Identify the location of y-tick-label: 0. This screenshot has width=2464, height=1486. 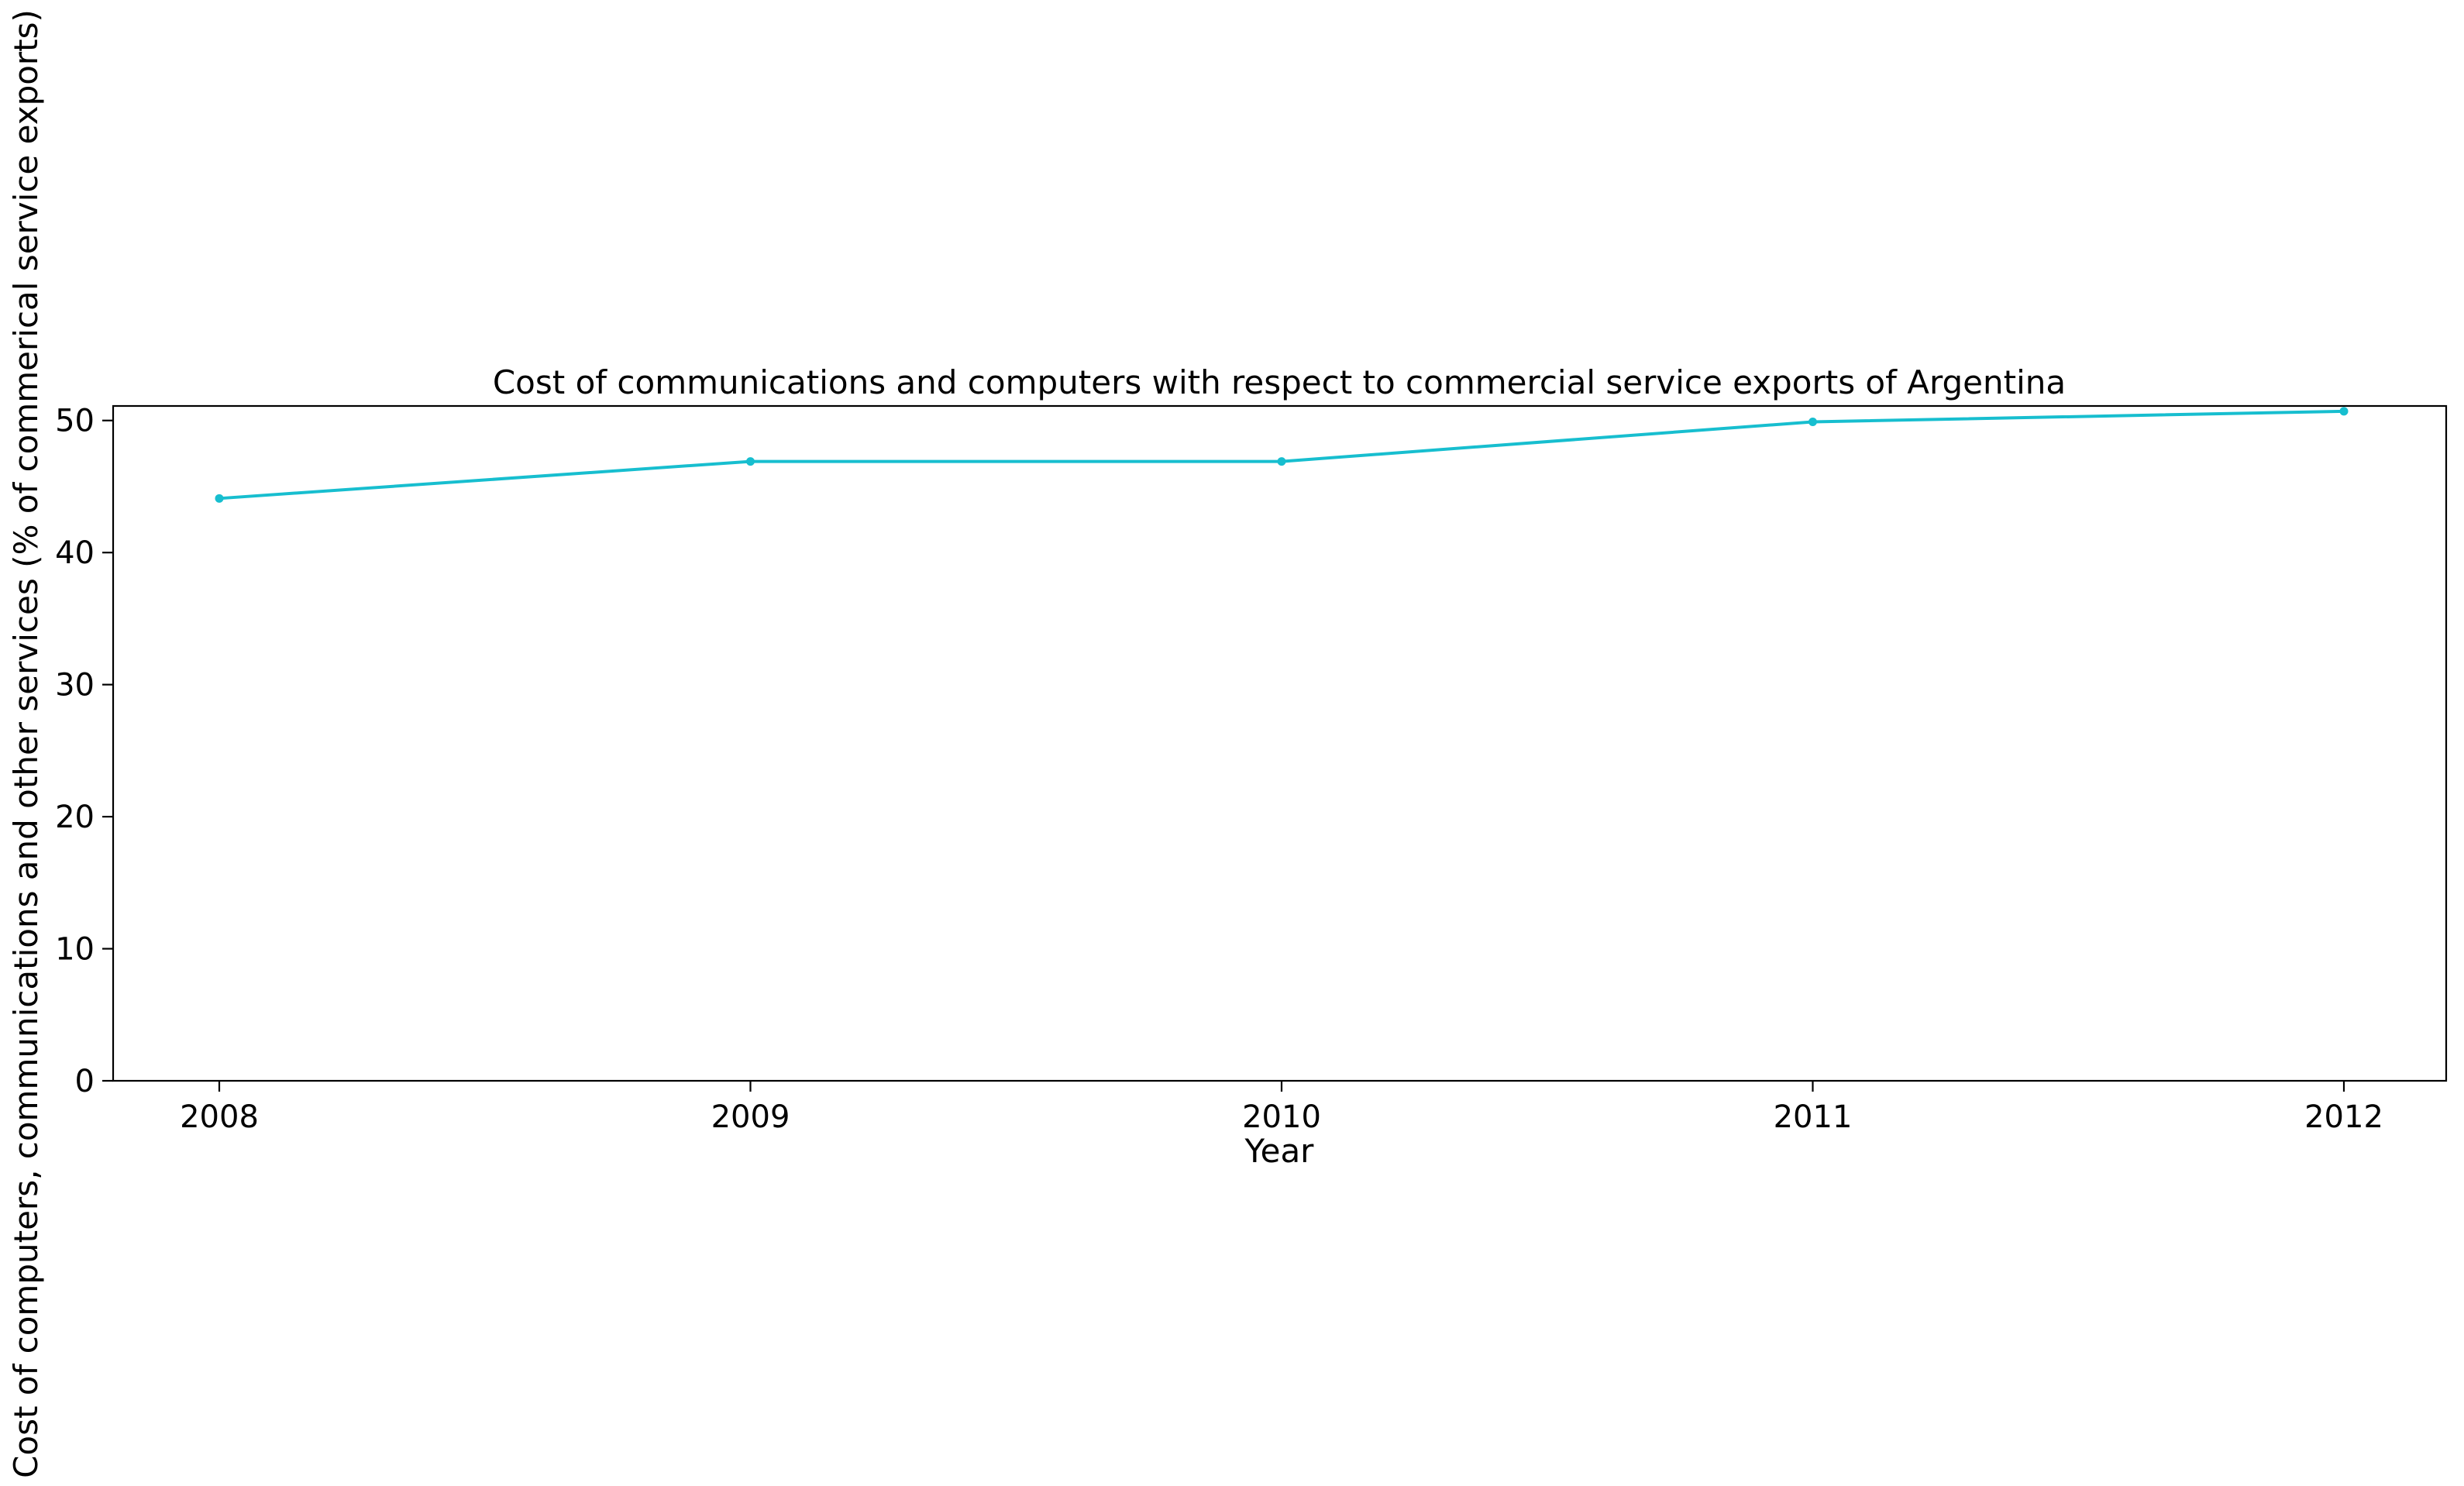
(85, 1081).